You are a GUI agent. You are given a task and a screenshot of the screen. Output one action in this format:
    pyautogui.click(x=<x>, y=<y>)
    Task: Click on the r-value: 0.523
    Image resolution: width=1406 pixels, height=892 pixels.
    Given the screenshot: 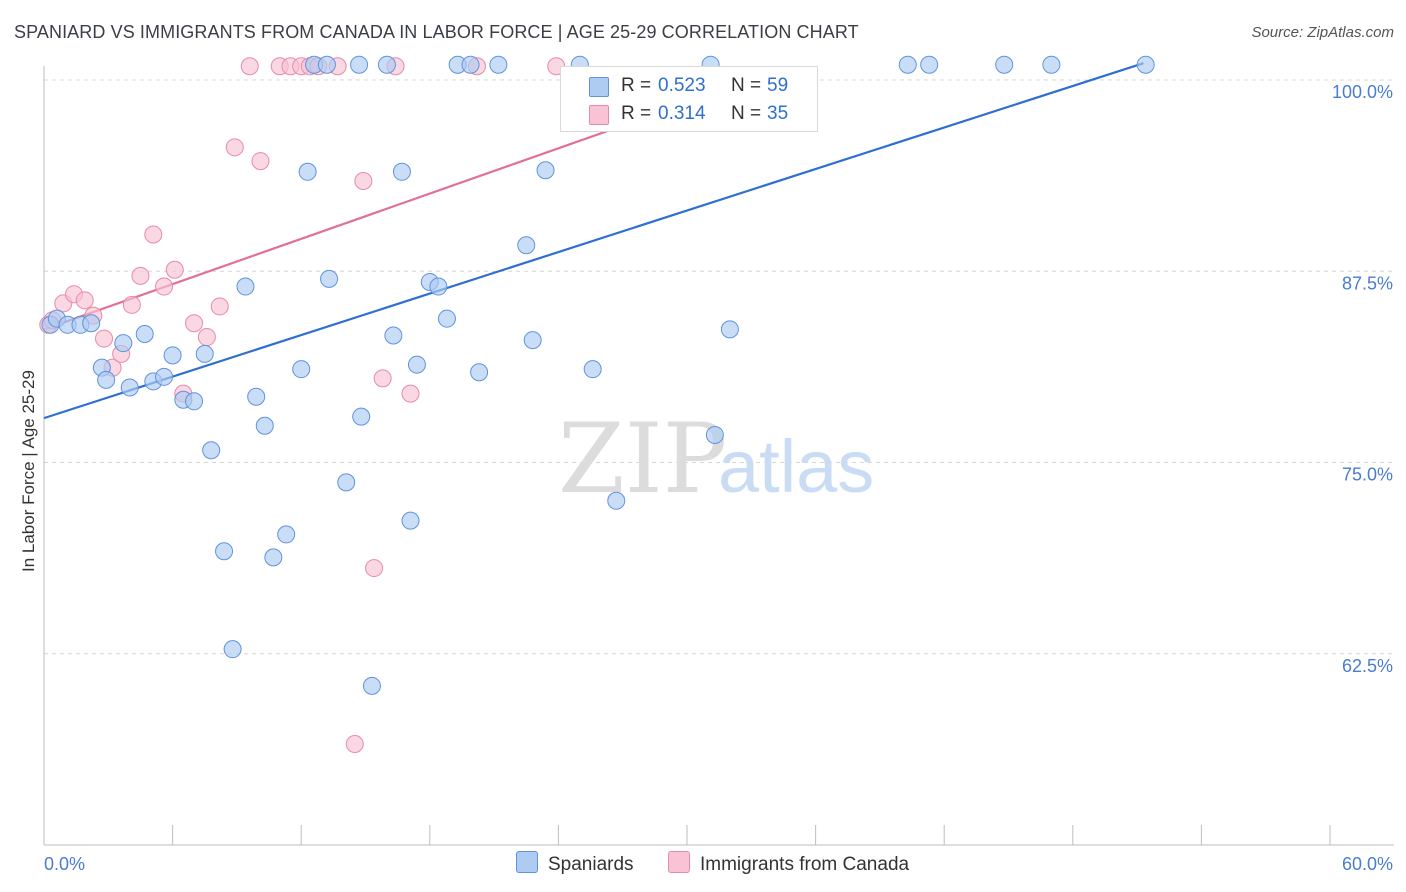 What is the action you would take?
    pyautogui.click(x=682, y=85)
    